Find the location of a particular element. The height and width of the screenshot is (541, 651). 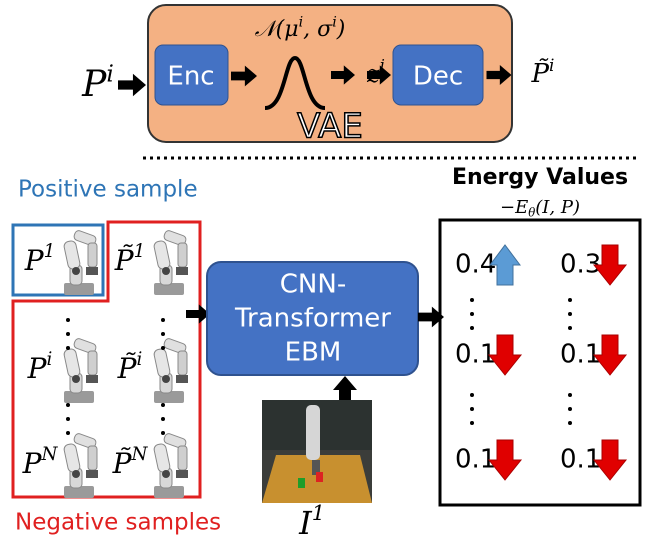

ebm-label: CNN- is located at coordinates (313, 285).